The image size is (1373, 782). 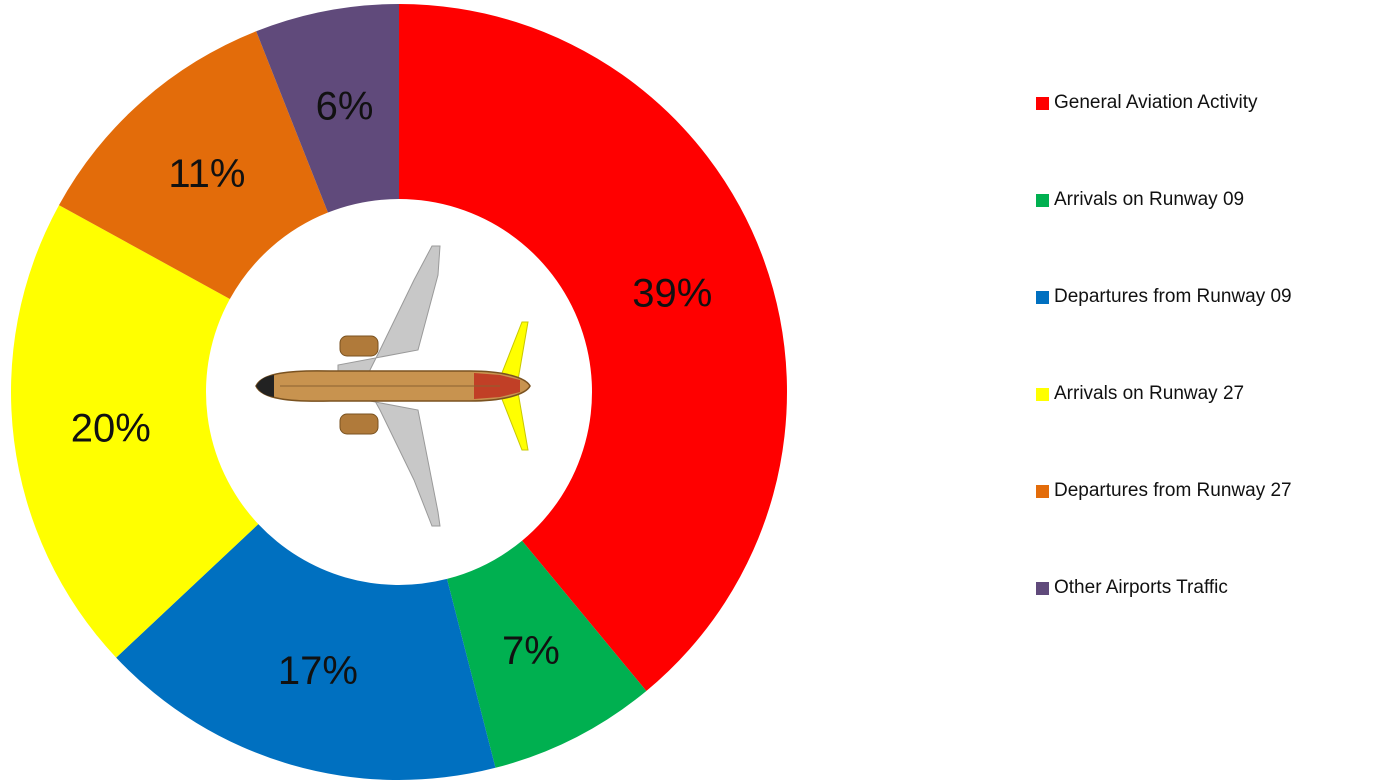 I want to click on legend-item-arrivals-on-runway-09: Arrivals on Runway 09, so click(x=1140, y=200).